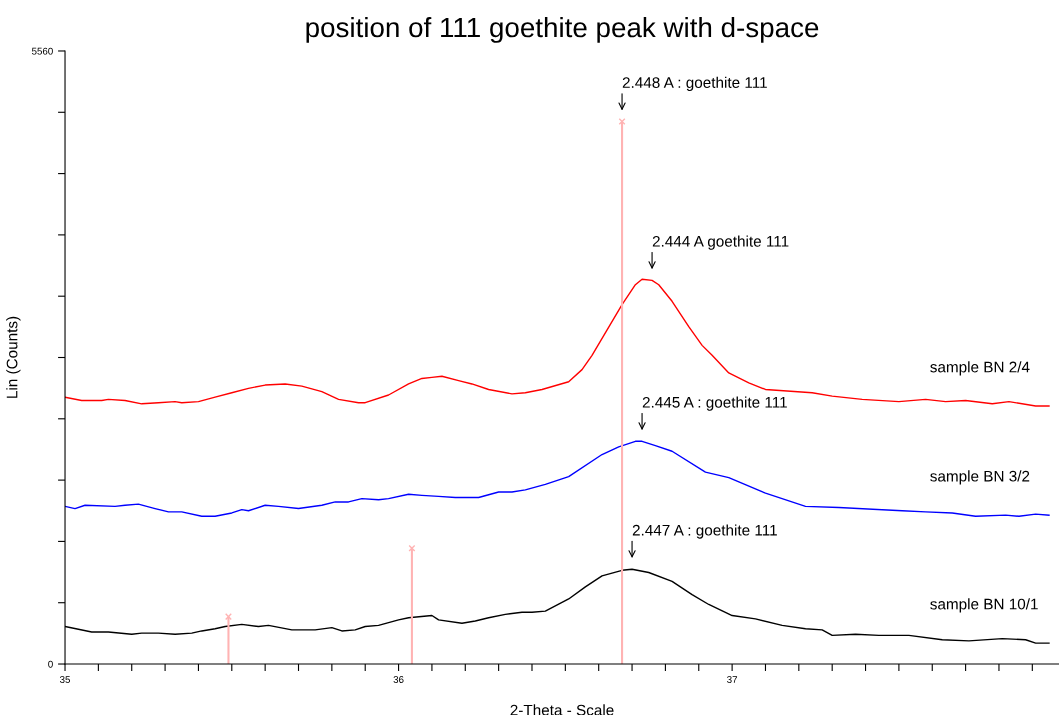 Image resolution: width=1059 pixels, height=715 pixels. Describe the element at coordinates (732, 679) in the screenshot. I see `x-tick-label: 37` at that location.